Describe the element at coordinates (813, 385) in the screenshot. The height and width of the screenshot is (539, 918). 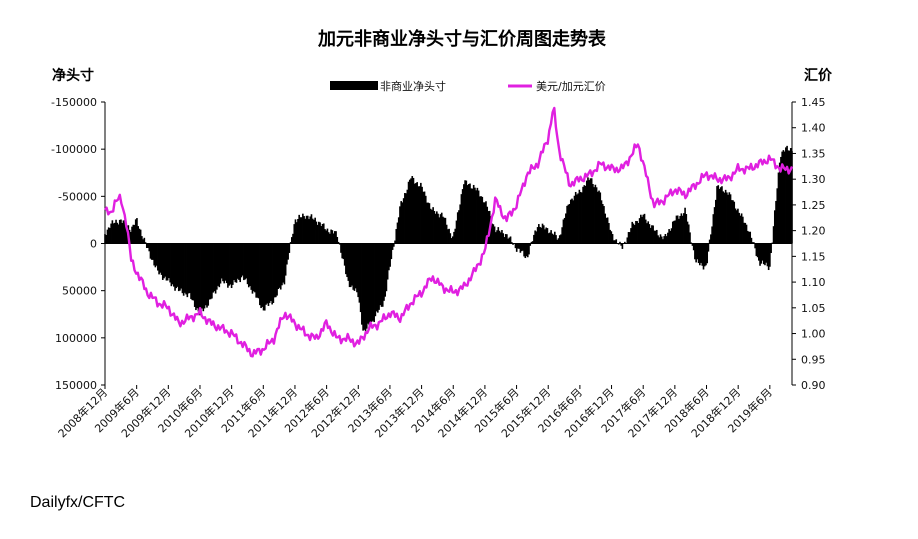
I see `right-tick-label: 0.90` at that location.